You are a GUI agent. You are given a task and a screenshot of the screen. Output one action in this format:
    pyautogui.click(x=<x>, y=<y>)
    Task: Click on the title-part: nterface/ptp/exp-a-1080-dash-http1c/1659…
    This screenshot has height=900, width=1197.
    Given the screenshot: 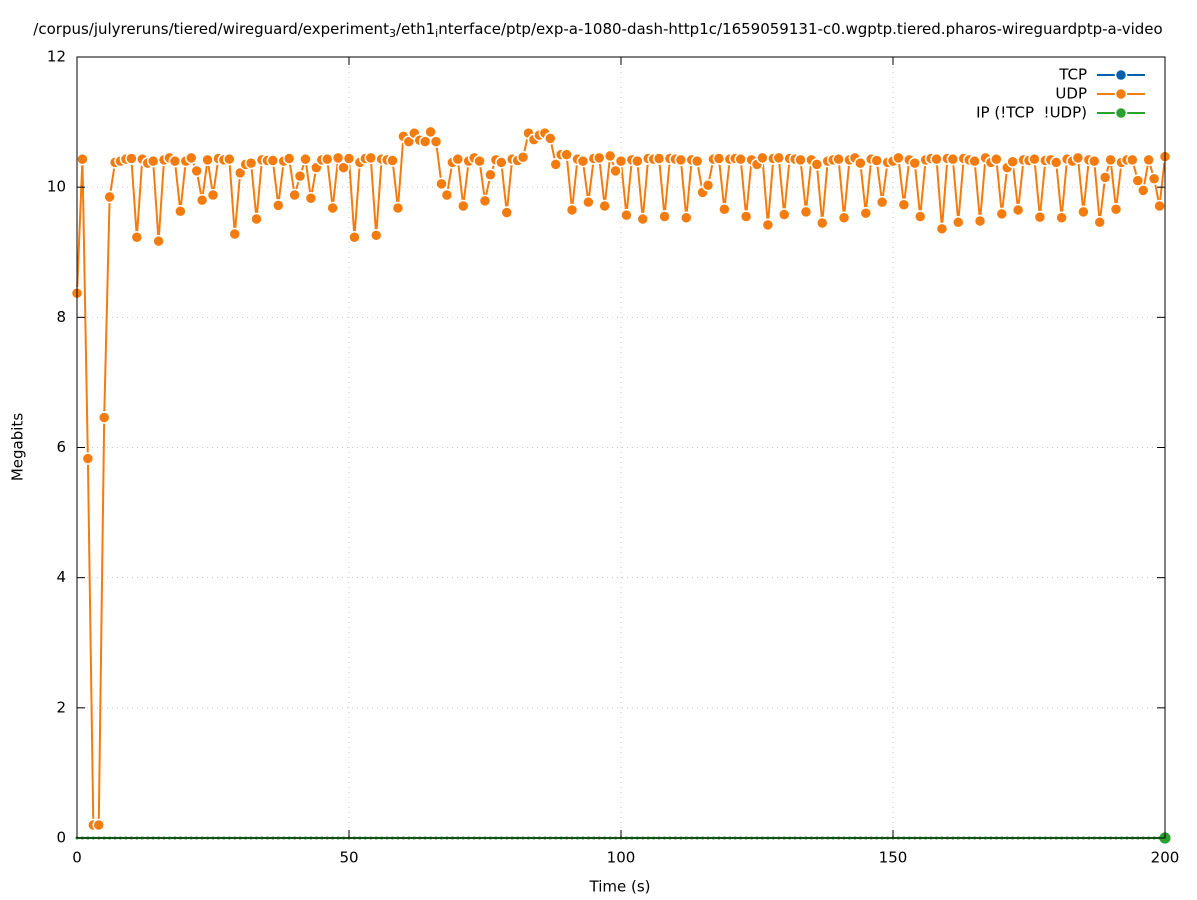 What is the action you would take?
    pyautogui.click(x=800, y=29)
    